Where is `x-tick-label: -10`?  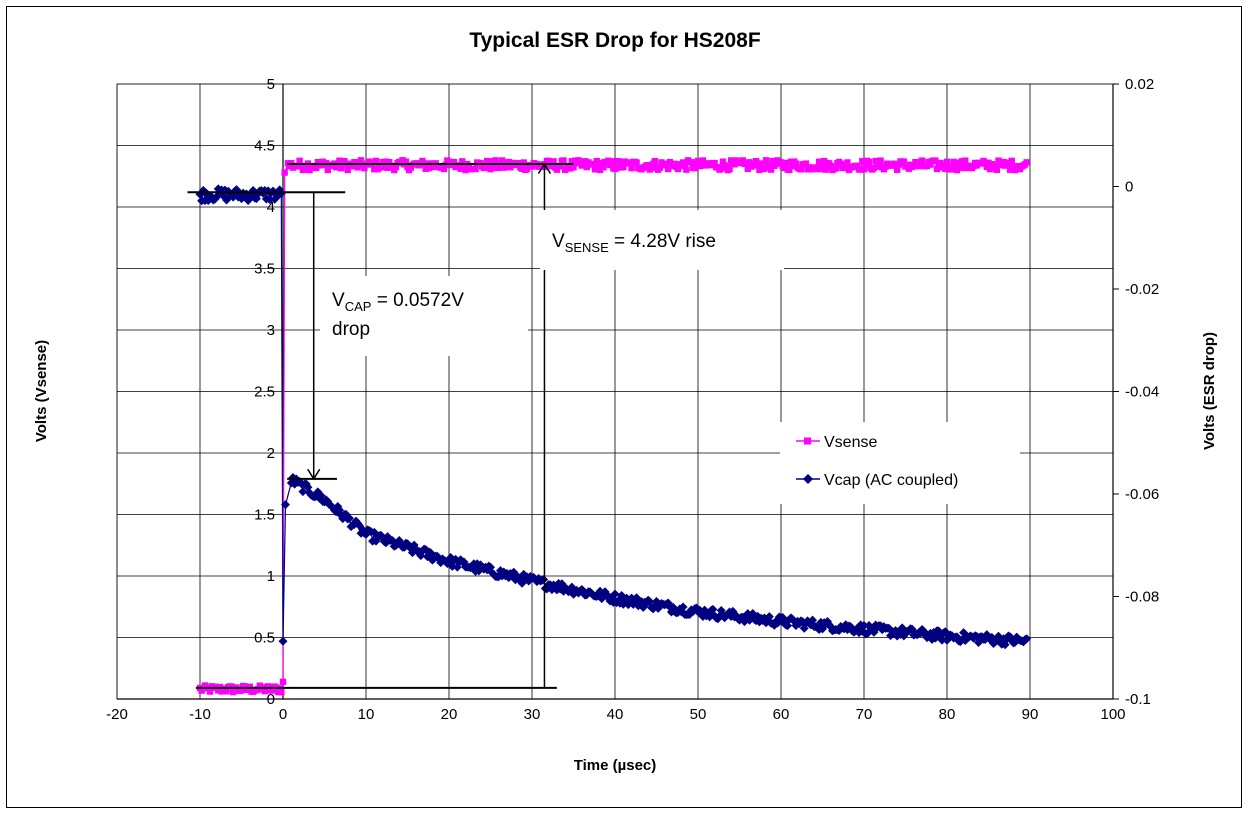 x-tick-label: -10 is located at coordinates (200, 714).